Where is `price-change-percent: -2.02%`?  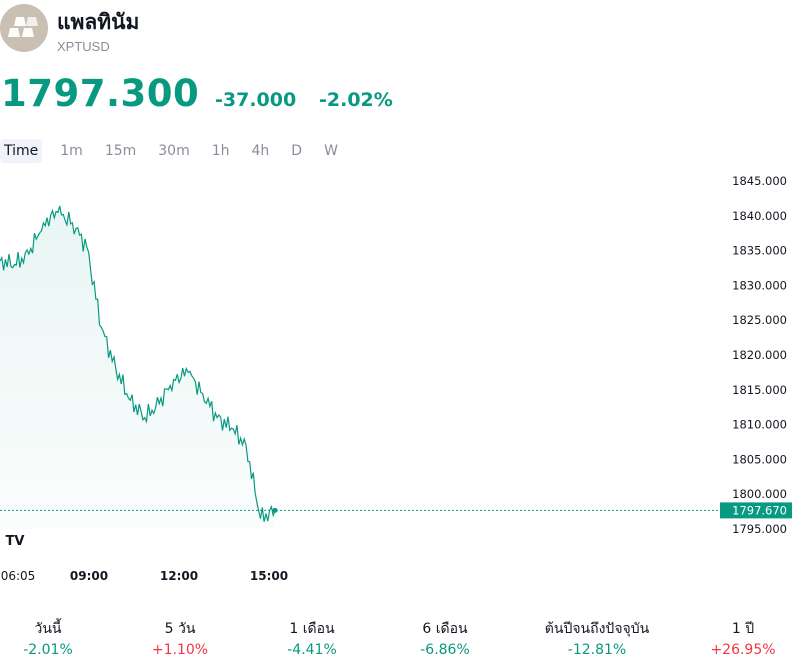 price-change-percent: -2.02% is located at coordinates (356, 100).